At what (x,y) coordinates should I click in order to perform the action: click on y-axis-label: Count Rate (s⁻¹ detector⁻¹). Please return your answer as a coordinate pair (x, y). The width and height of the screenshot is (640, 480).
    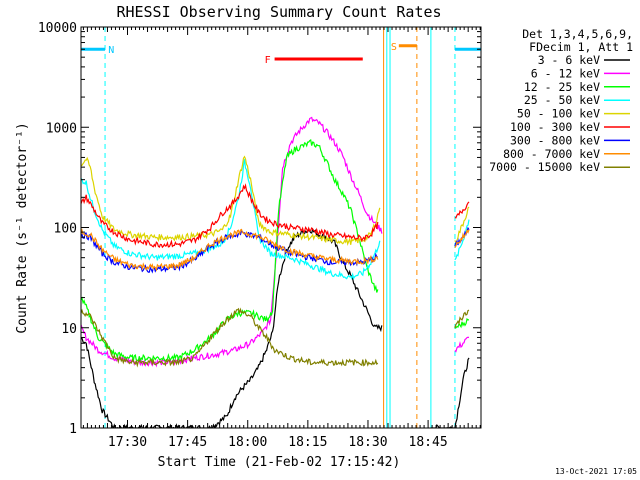
    Looking at the image, I should click on (22, 227).